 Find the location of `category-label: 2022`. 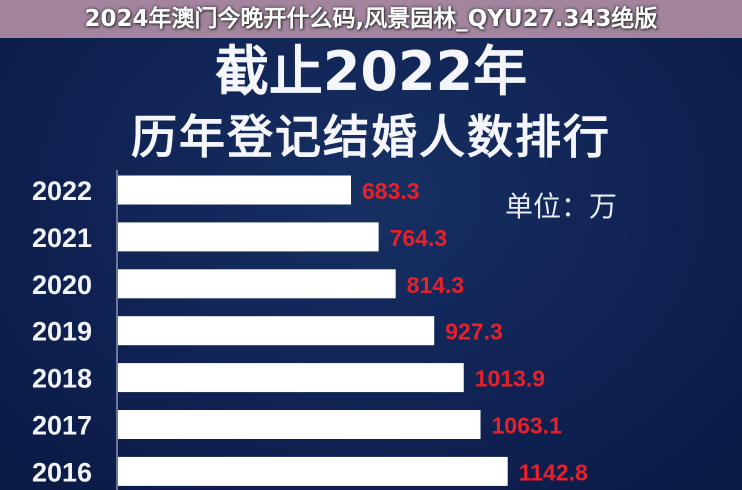

category-label: 2022 is located at coordinates (62, 191).